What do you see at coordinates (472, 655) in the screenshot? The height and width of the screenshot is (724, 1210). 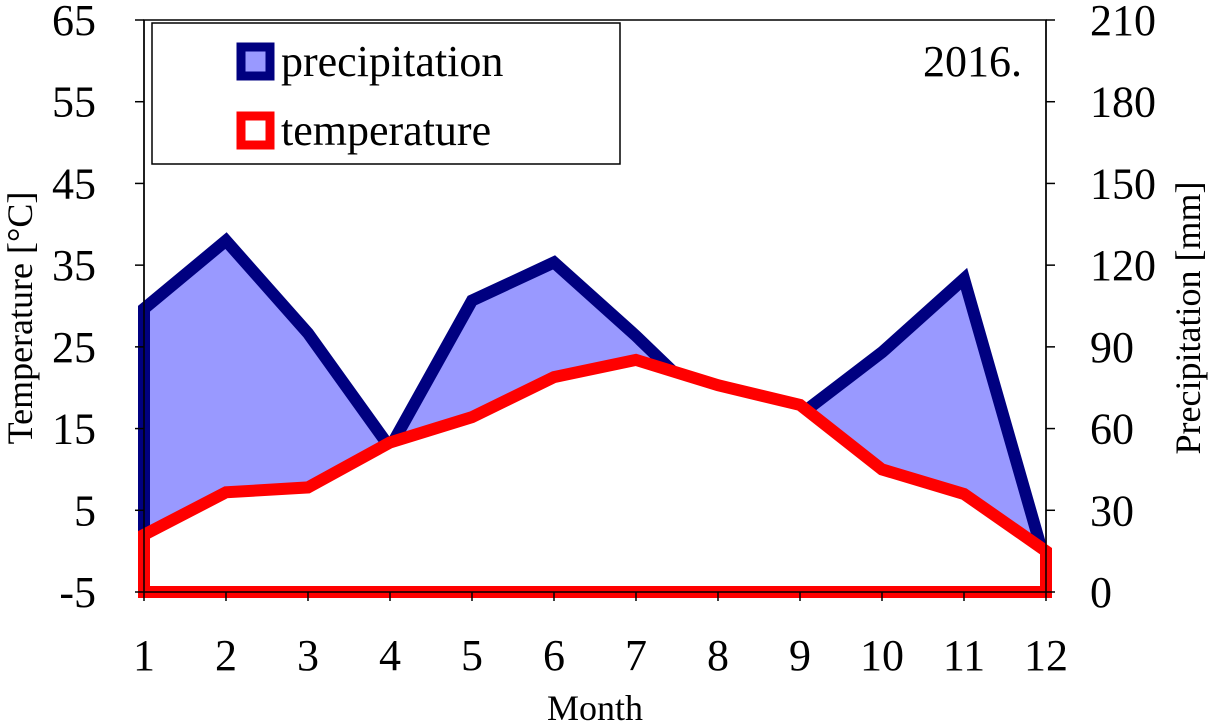 I see `x-tick-label-5: 5` at bounding box center [472, 655].